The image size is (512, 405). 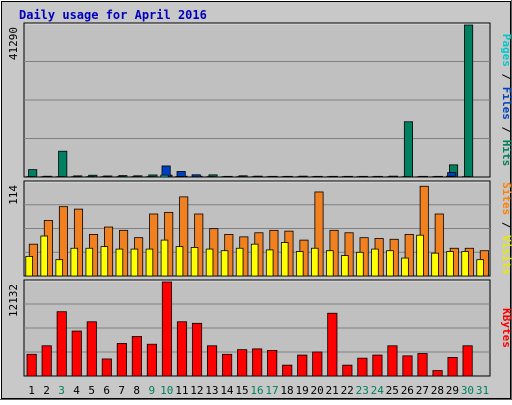 What do you see at coordinates (196, 390) in the screenshot?
I see `x-tick-label-day-12: 12` at bounding box center [196, 390].